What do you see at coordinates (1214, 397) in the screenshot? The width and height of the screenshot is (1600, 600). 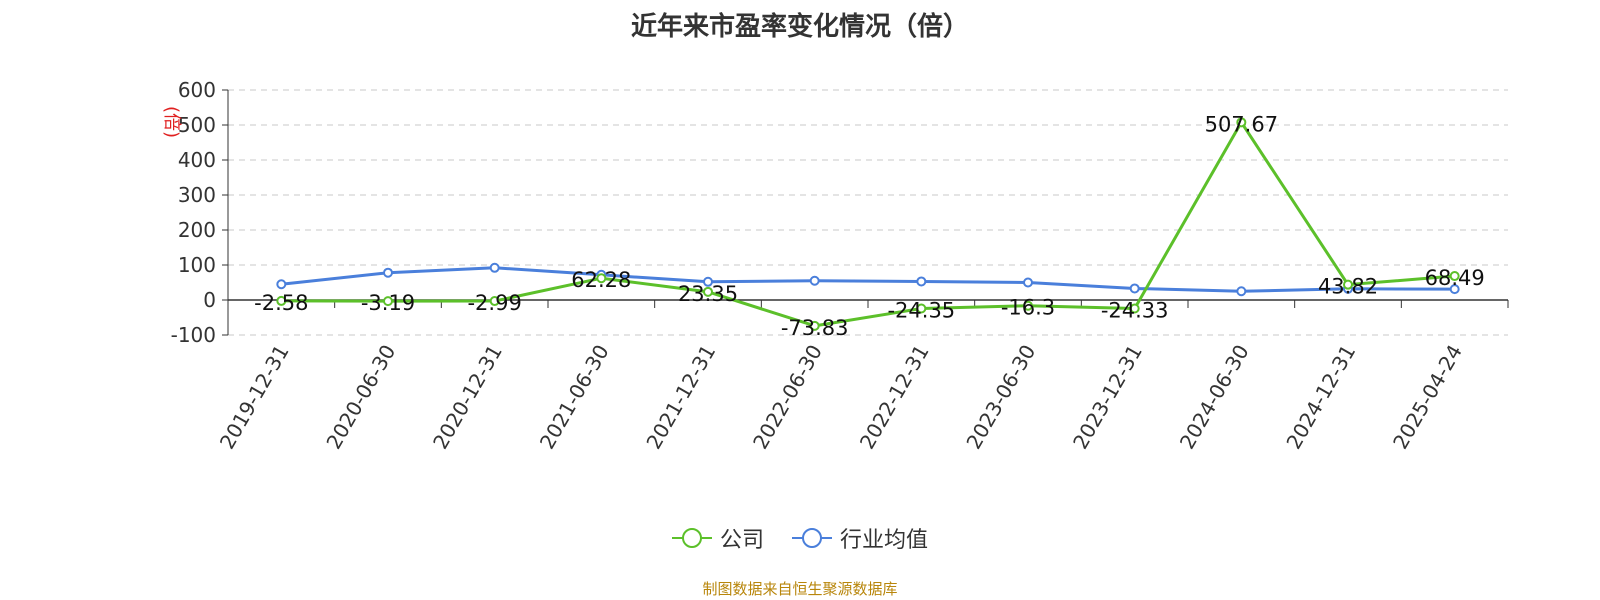 I see `x-tick-label: 2024-06-30` at bounding box center [1214, 397].